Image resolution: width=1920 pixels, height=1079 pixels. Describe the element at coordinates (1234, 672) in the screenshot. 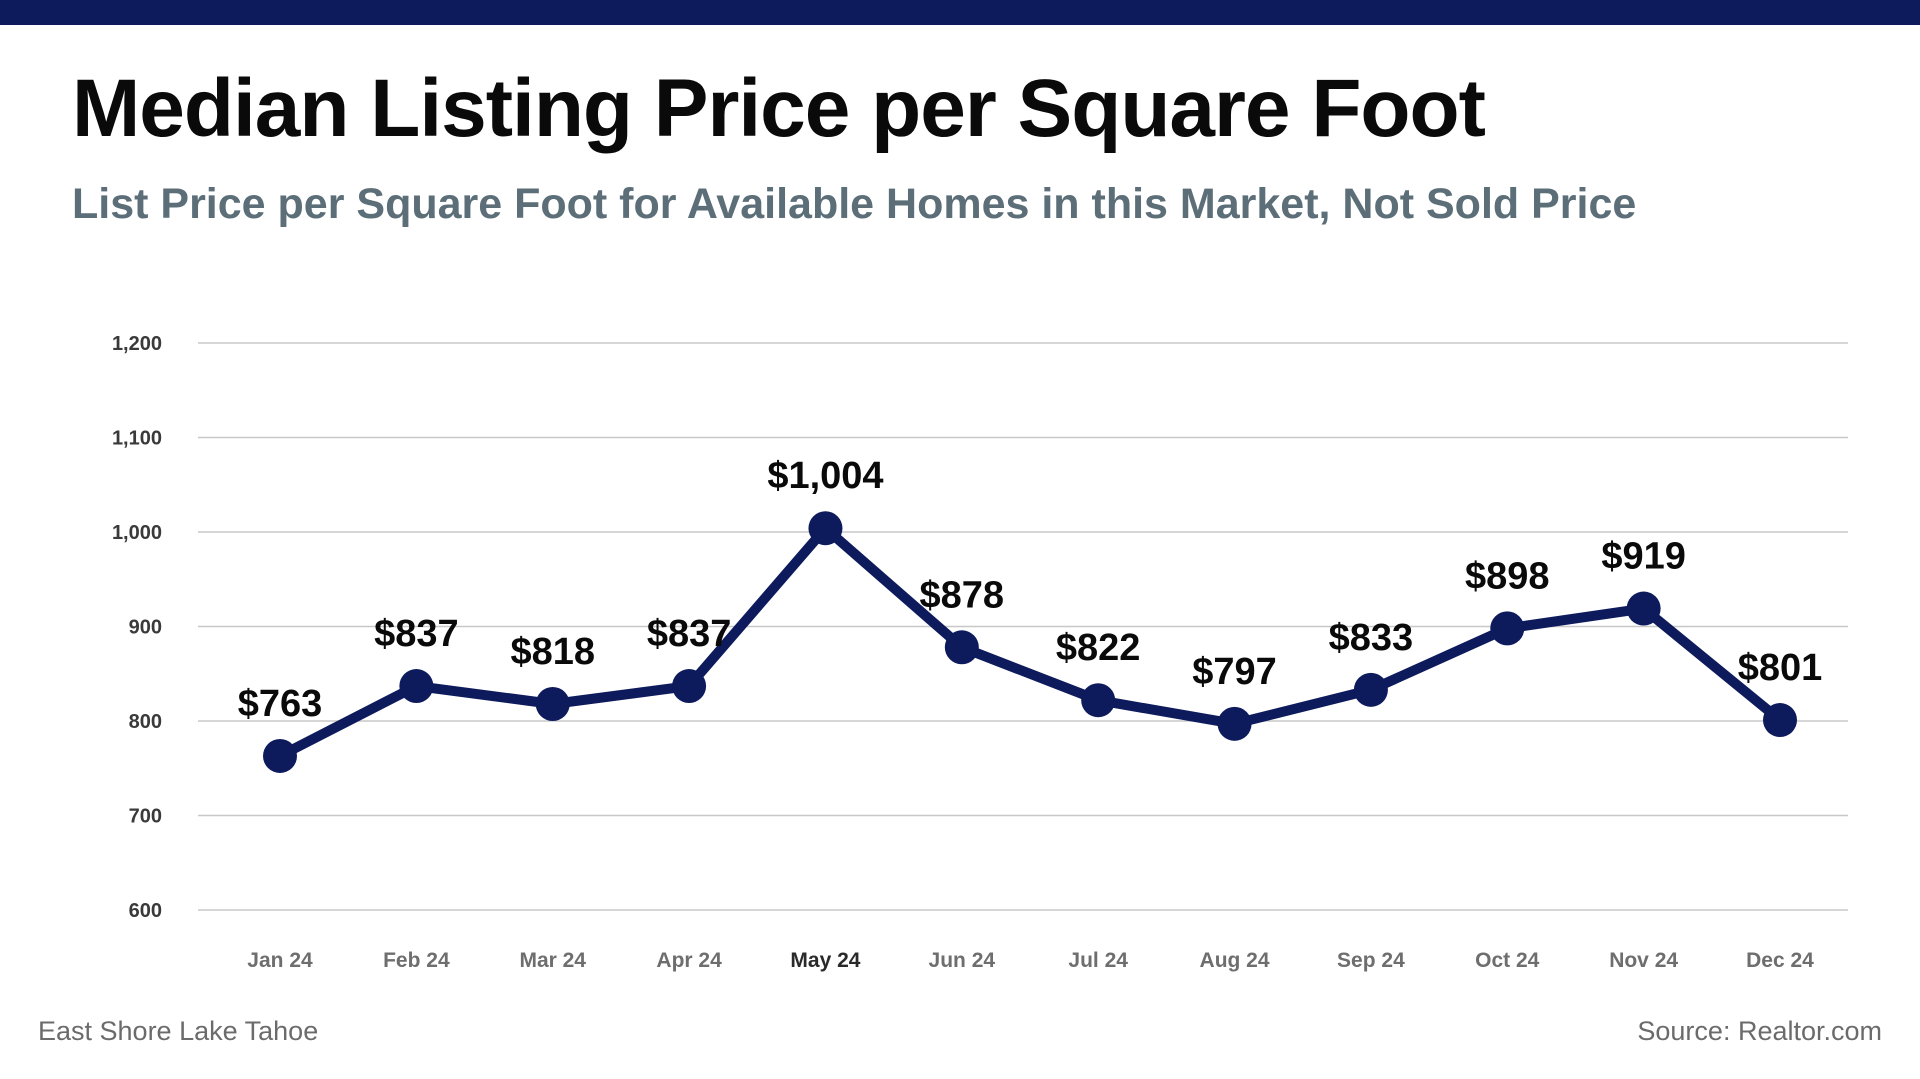

I see `data-label: $797` at that location.